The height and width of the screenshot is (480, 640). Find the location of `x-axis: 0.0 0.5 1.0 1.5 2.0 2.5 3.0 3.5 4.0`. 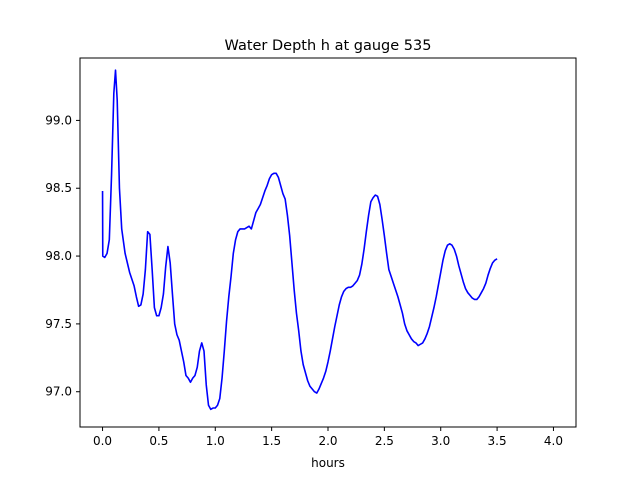

x-axis: 0.0 0.5 1.0 1.5 2.0 2.5 3.0 3.5 4.0 is located at coordinates (328, 437).